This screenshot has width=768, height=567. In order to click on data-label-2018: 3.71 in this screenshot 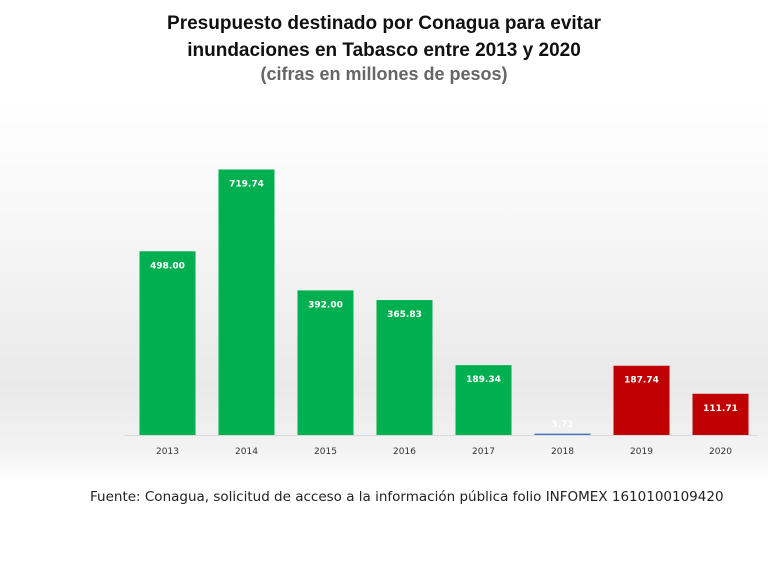, I will do `click(562, 425)`.